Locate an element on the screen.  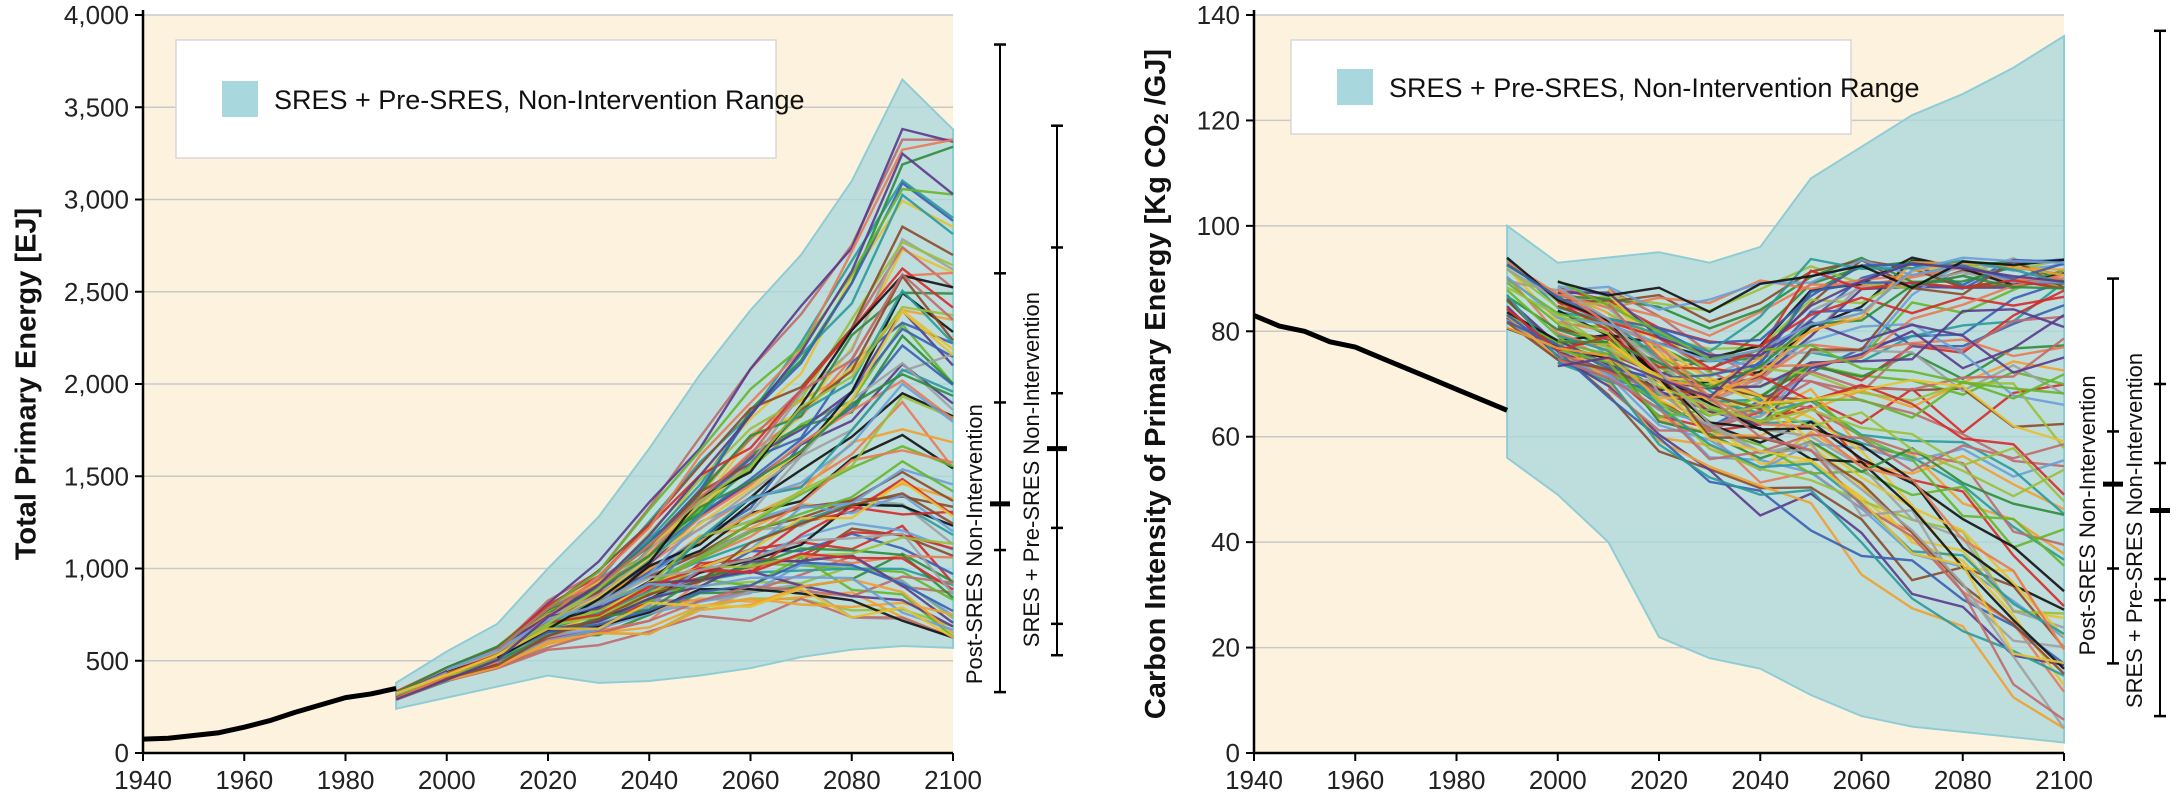
y-tick-label: 1,500 is located at coordinates (96, 476).